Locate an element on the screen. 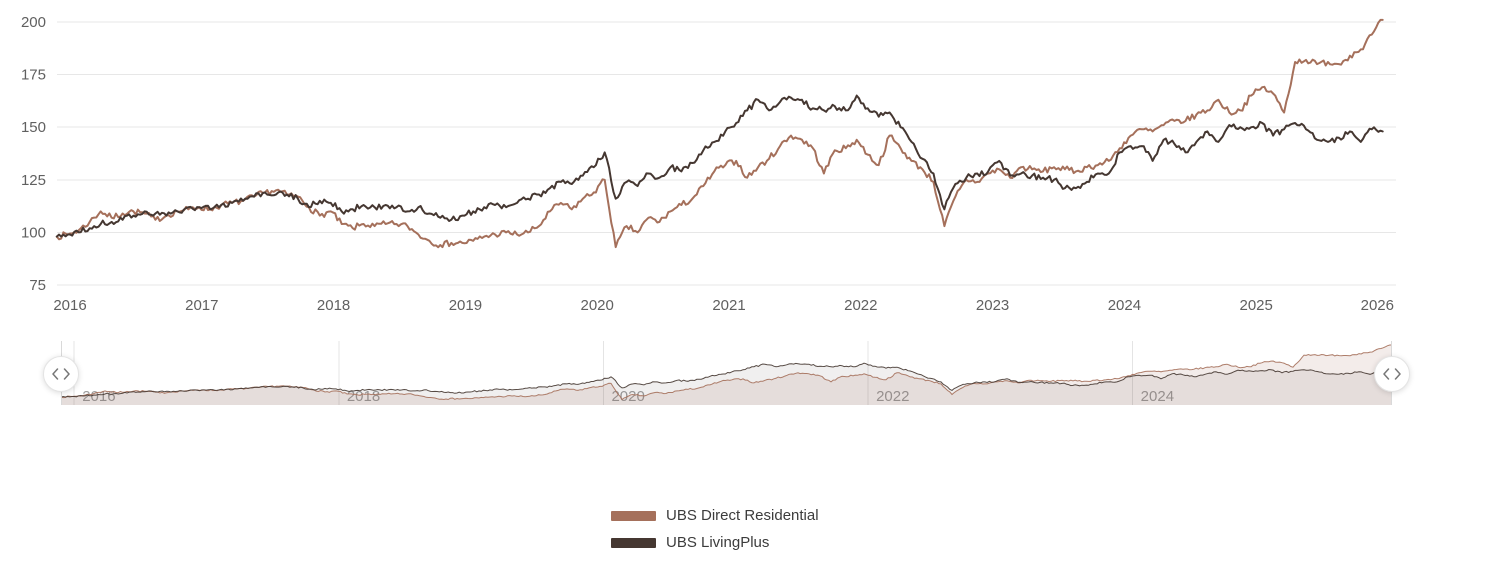 The height and width of the screenshot is (561, 1493). x-axis-label: 2025 is located at coordinates (1256, 305).